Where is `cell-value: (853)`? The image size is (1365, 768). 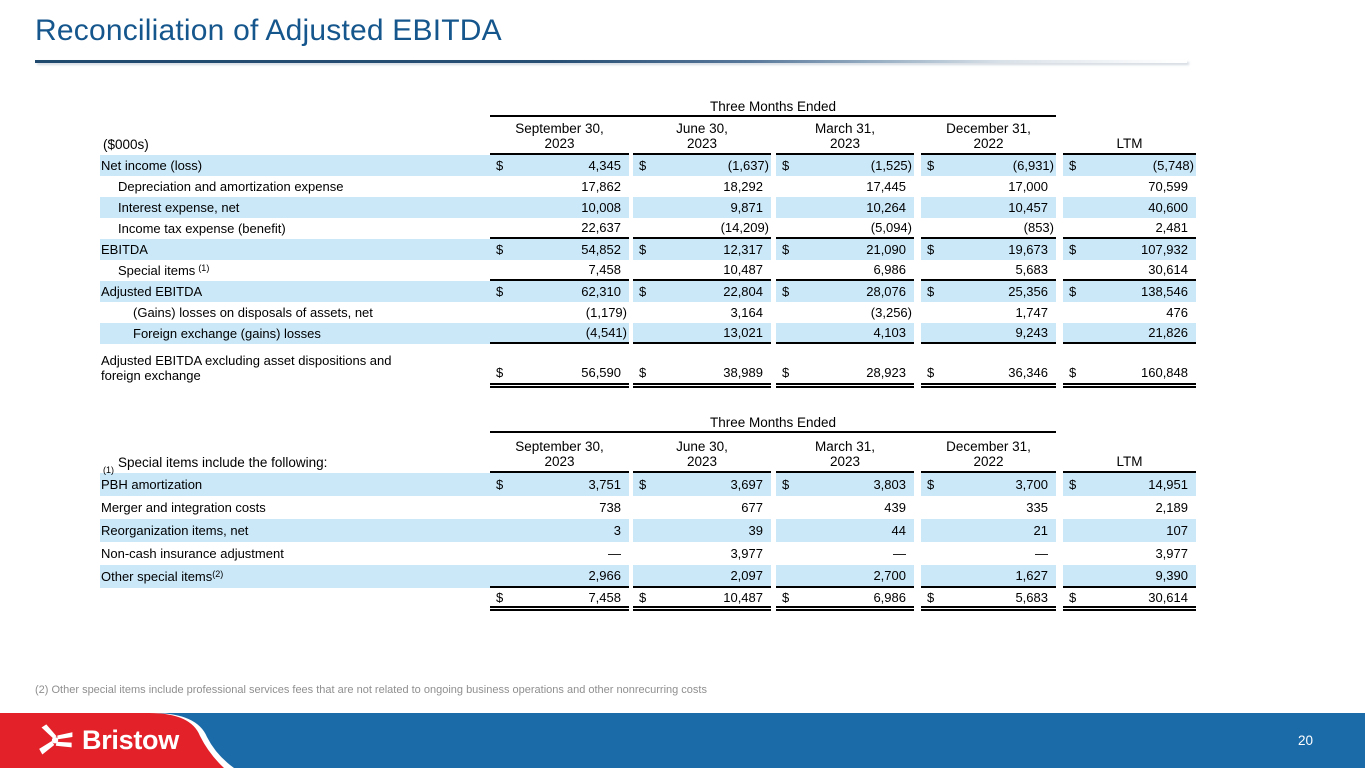
cell-value: (853) is located at coordinates (1038, 227).